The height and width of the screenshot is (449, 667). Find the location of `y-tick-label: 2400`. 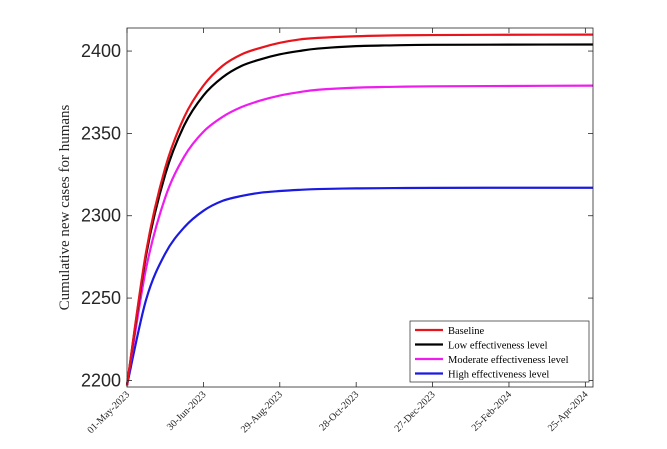

y-tick-label: 2400 is located at coordinates (101, 51).